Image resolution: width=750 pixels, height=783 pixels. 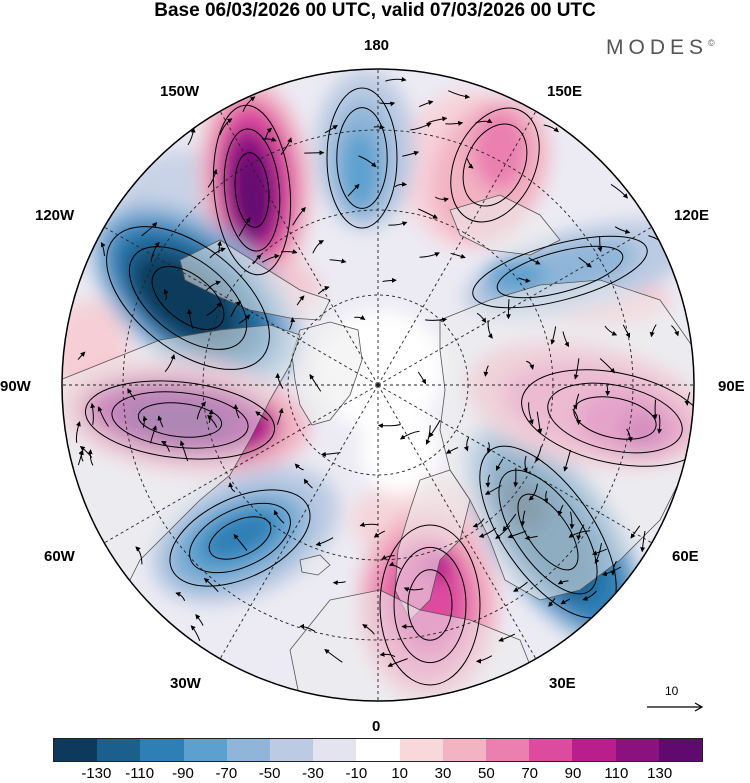 What do you see at coordinates (327, 373) in the screenshot?
I see `greenland-coast` at bounding box center [327, 373].